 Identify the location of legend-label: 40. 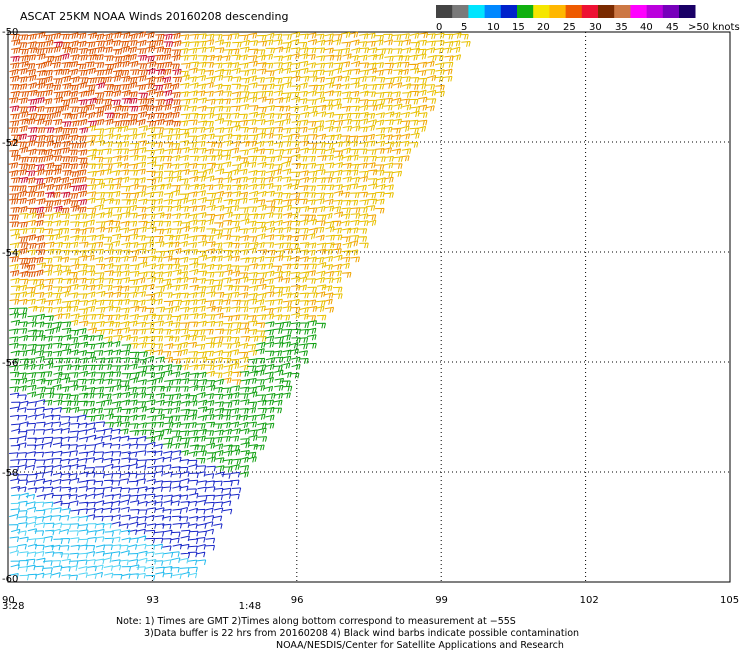
(646, 27).